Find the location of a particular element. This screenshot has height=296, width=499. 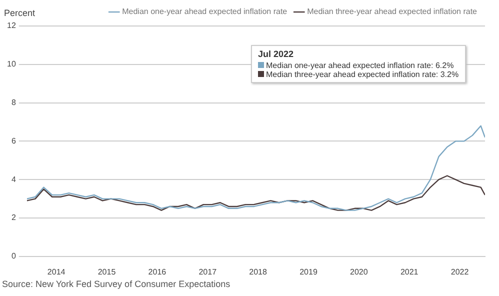

annotation: Median three-year ahead expected inflation rate: 3.2% is located at coordinates (362, 74).